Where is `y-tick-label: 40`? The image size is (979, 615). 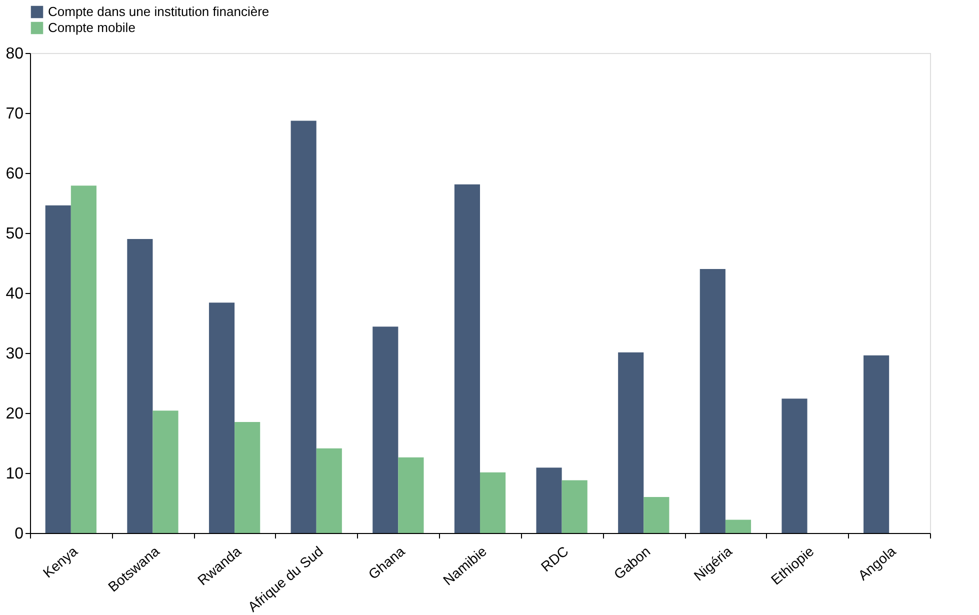
y-tick-label: 40 is located at coordinates (15, 294).